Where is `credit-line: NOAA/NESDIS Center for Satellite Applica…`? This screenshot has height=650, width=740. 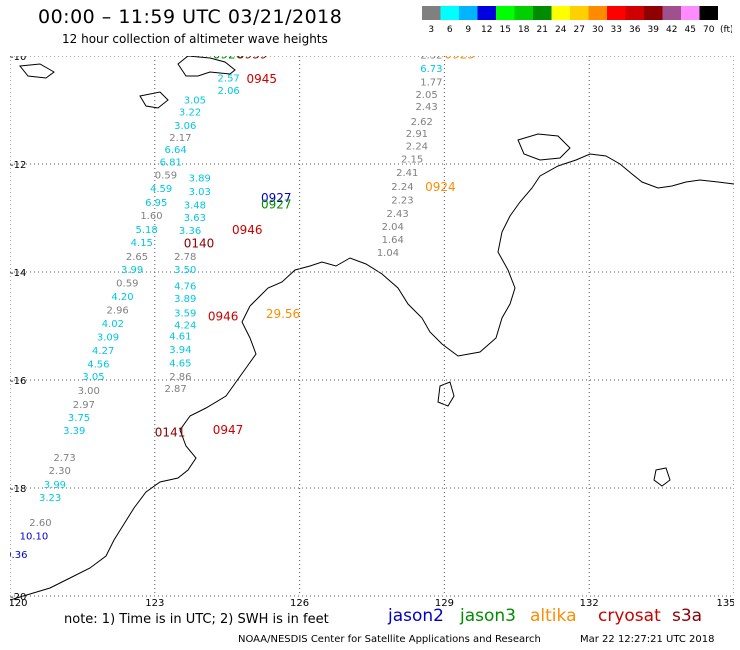 credit-line: NOAA/NESDIS Center for Satellite Applica… is located at coordinates (389, 639).